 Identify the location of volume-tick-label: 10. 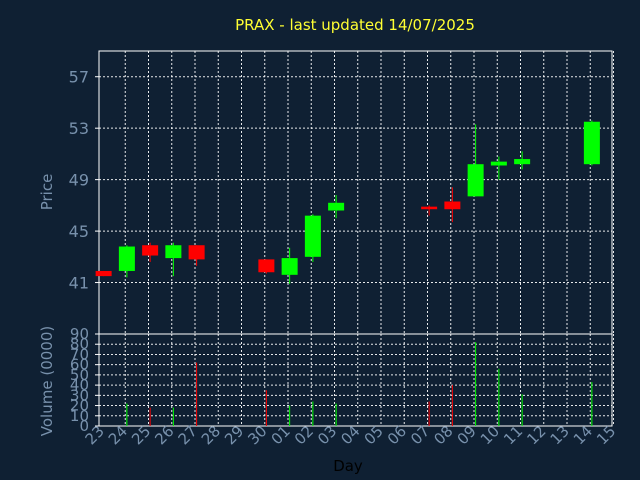
(79, 416).